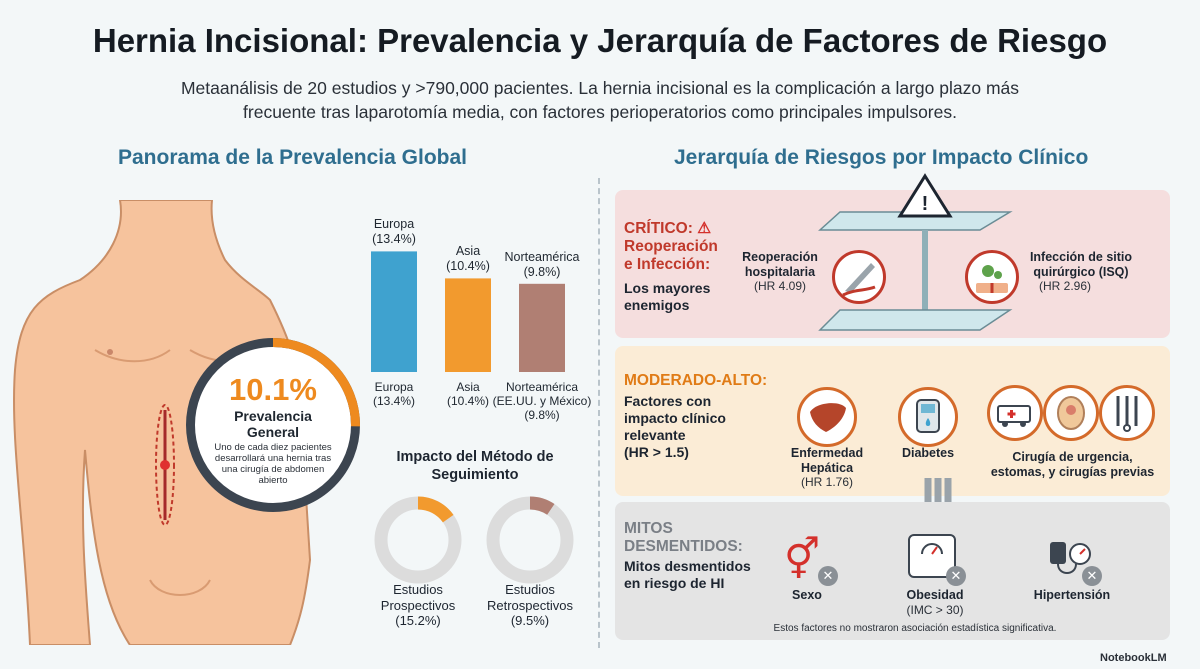 The height and width of the screenshot is (669, 1200). I want to click on prevalence-desc-line: una cirugía de abdomen, so click(273, 469).